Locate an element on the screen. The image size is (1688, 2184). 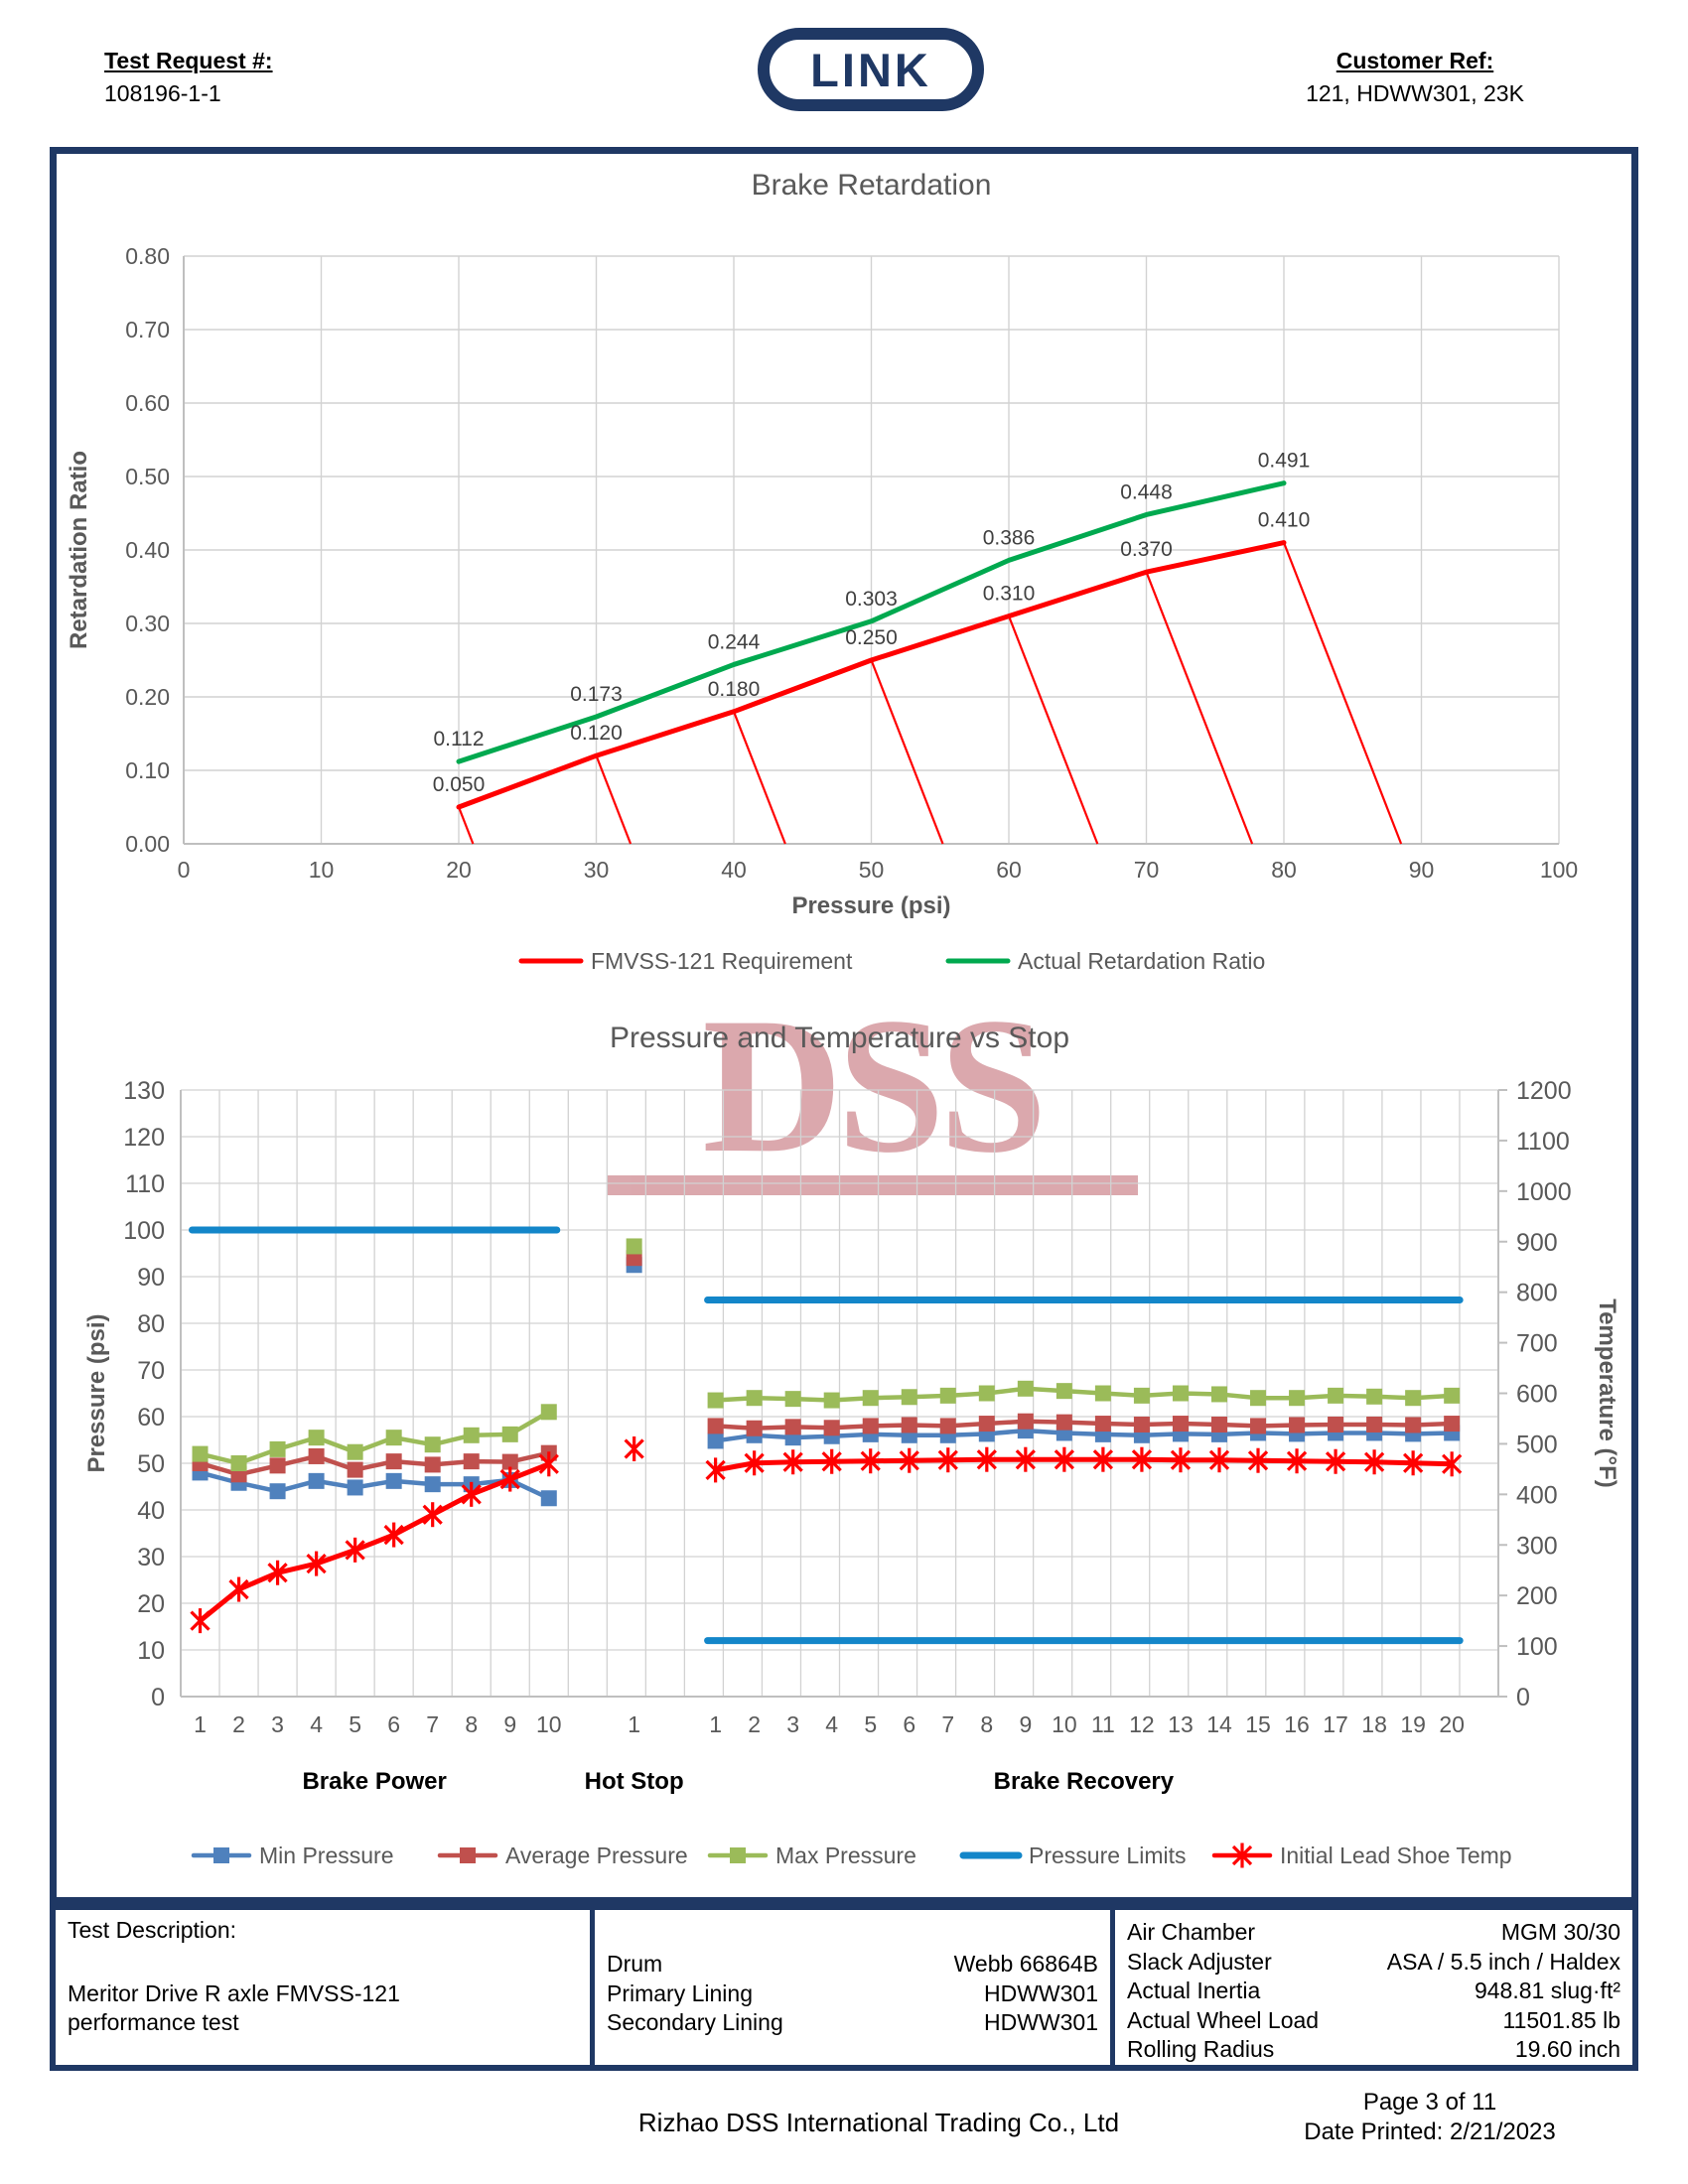
svg-text: Hot Stop is located at coordinates (634, 1781).